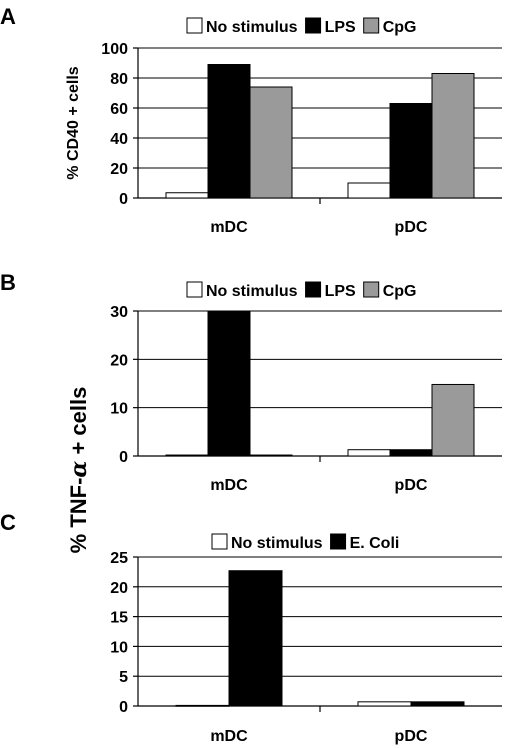  I want to click on bar-pdc-e-coli, so click(437, 704).